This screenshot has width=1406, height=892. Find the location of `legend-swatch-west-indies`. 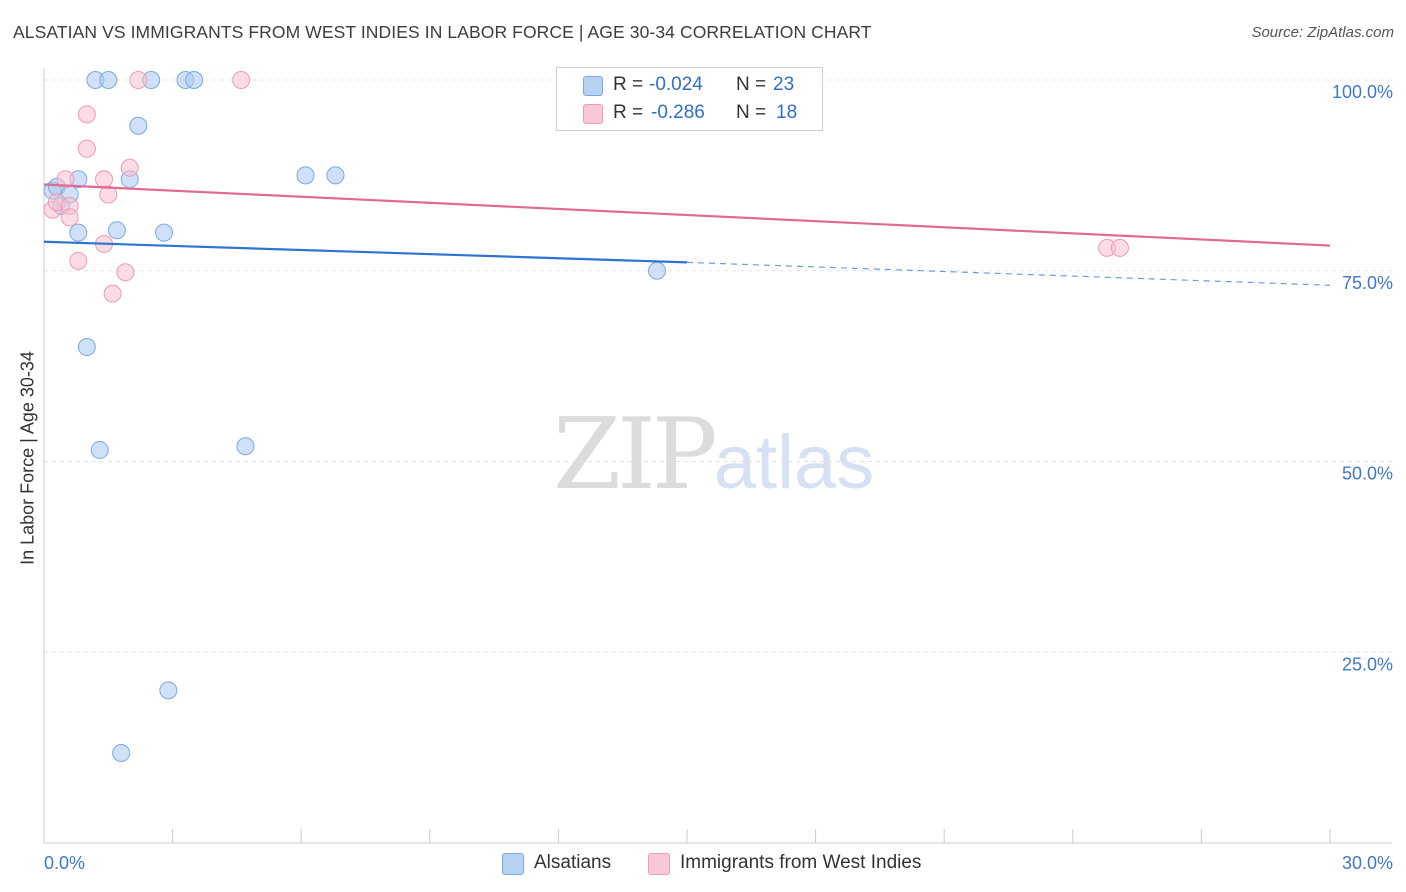

legend-swatch-west-indies is located at coordinates (593, 114).